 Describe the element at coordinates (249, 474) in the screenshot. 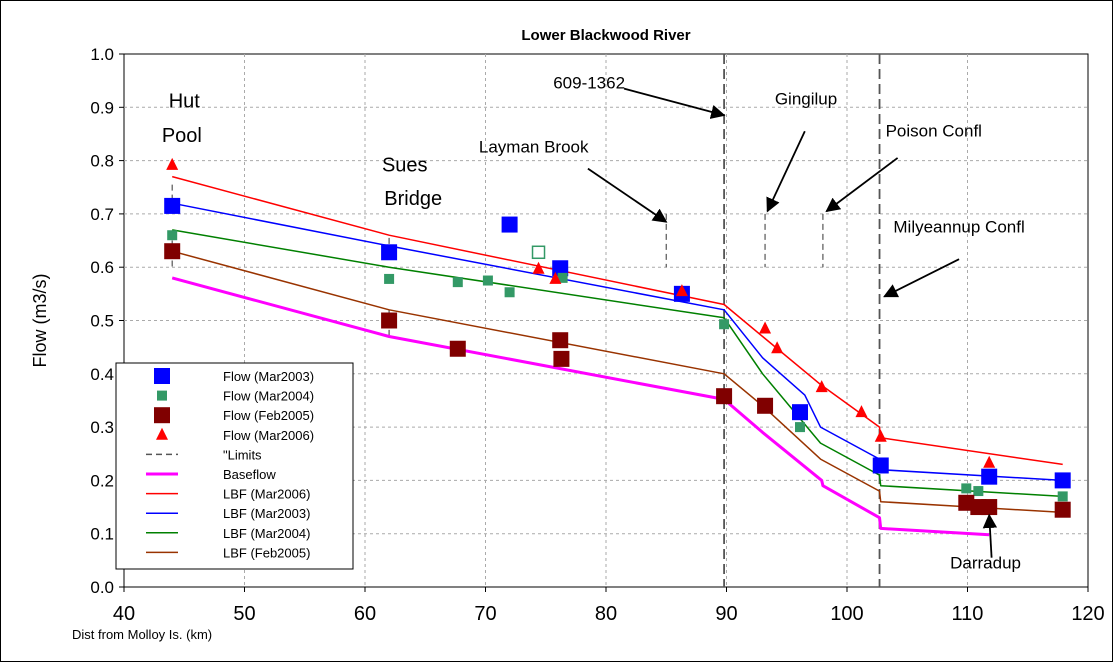

I see `legend-label: Baseflow` at that location.